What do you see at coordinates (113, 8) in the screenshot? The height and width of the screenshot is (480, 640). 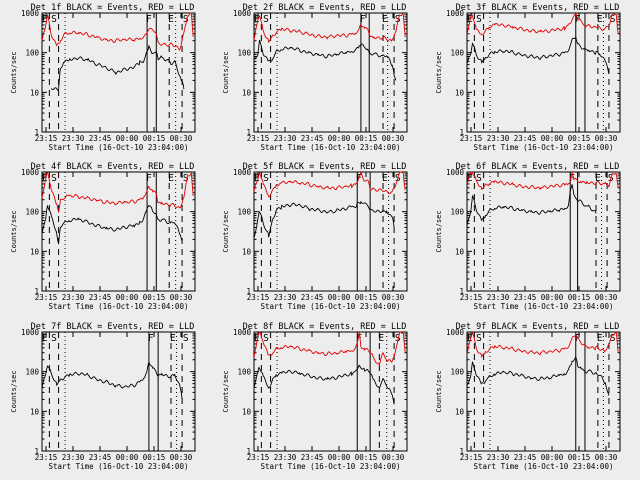 I see `panel-title: Det 1f BLACK = Events, RED = LLD` at bounding box center [113, 8].